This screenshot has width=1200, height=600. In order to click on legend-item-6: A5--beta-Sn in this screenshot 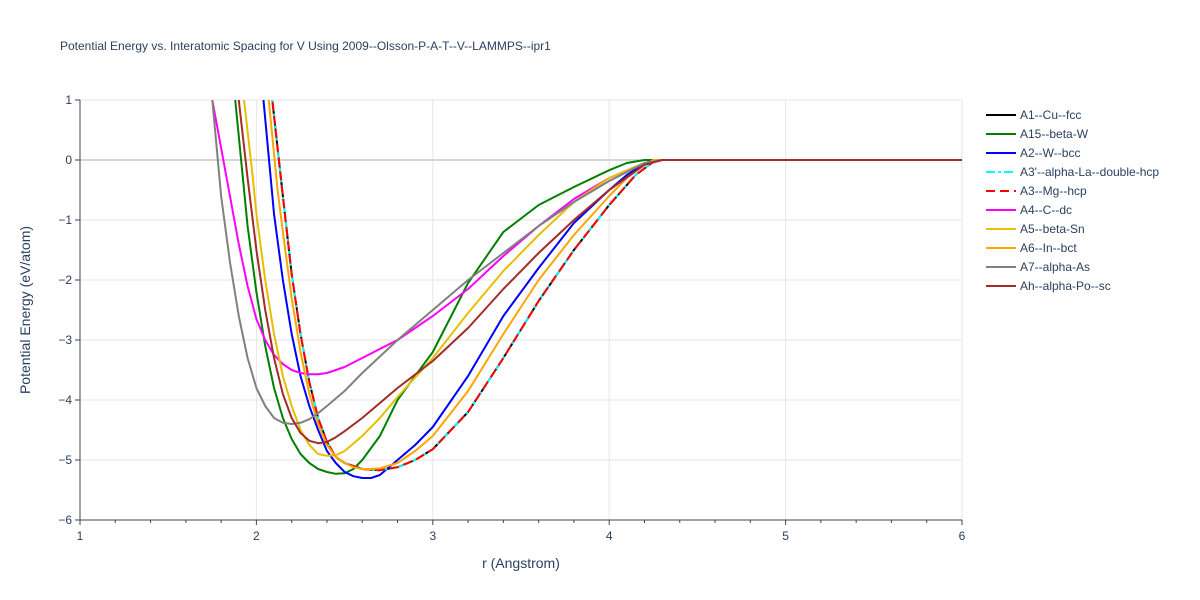, I will do `click(1035, 229)`.